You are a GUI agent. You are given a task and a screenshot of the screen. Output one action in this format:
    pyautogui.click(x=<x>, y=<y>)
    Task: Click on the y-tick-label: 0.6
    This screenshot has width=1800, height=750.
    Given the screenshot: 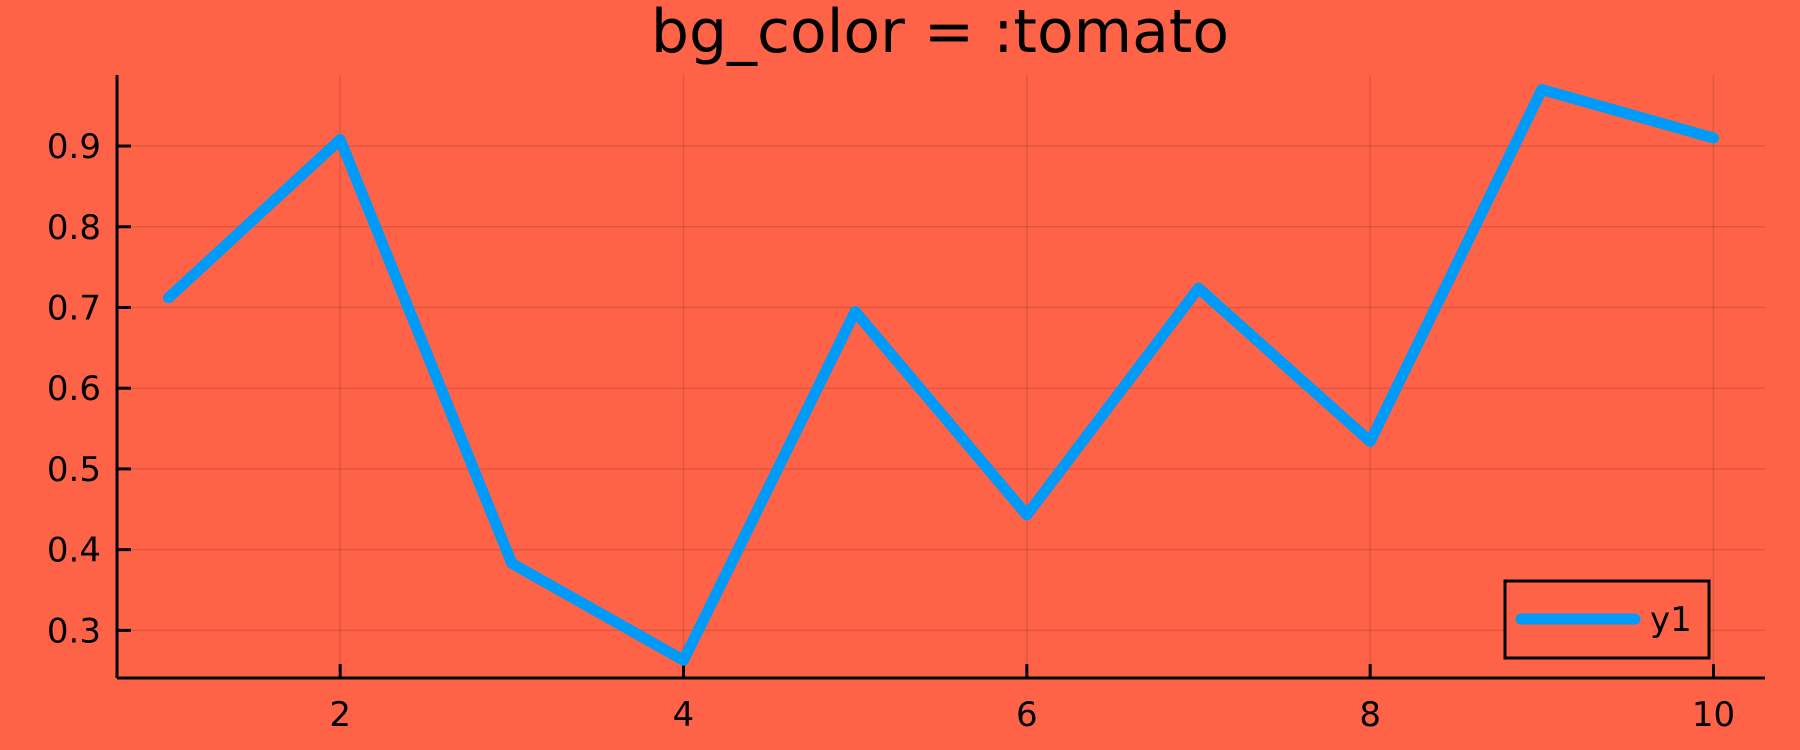 What is the action you would take?
    pyautogui.click(x=74, y=389)
    